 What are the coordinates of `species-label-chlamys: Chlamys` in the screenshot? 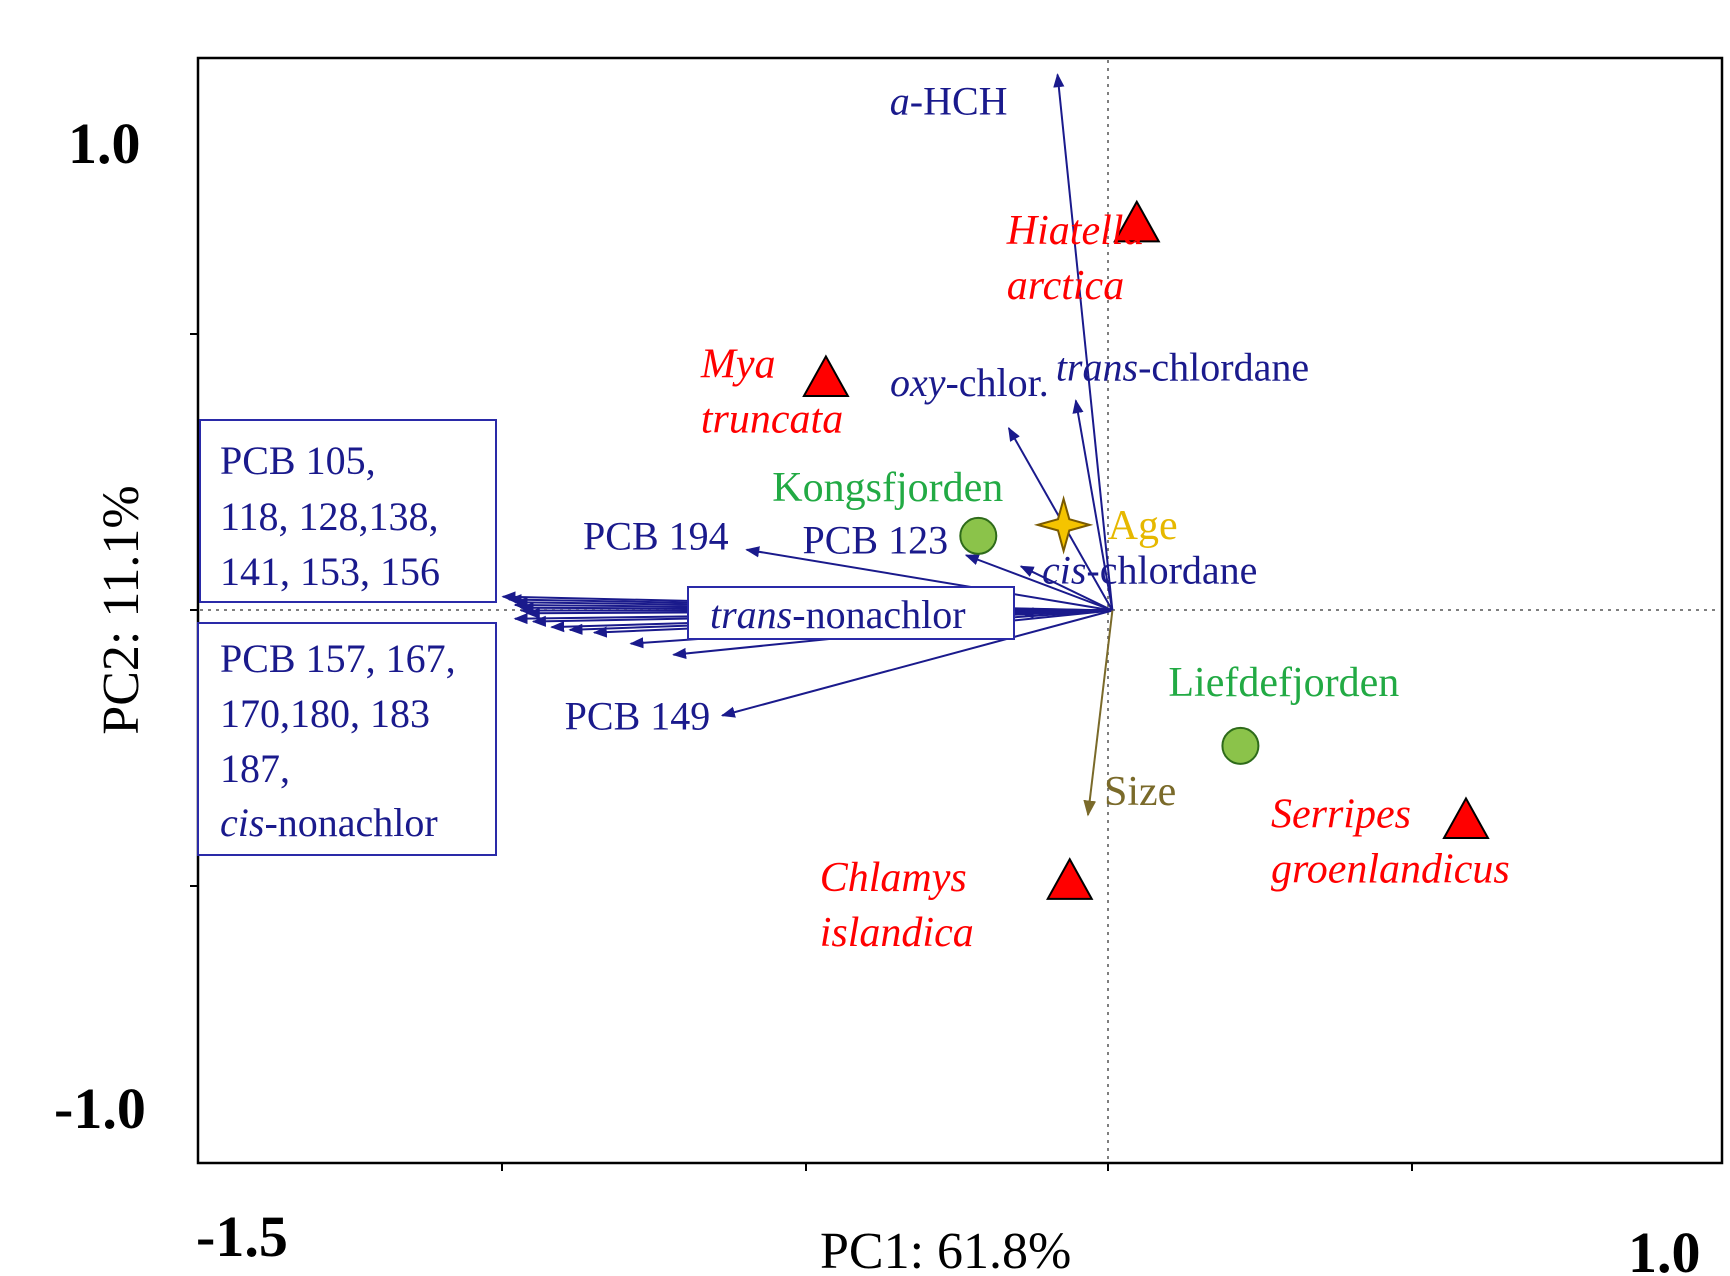 It's located at (893, 878).